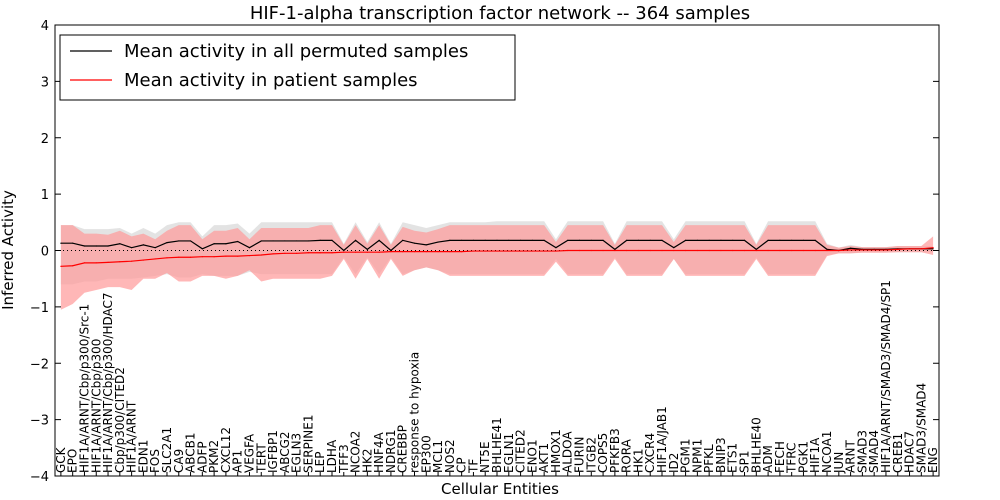  What do you see at coordinates (485, 457) in the screenshot?
I see `x-tick-label-36: NT5E` at bounding box center [485, 457].